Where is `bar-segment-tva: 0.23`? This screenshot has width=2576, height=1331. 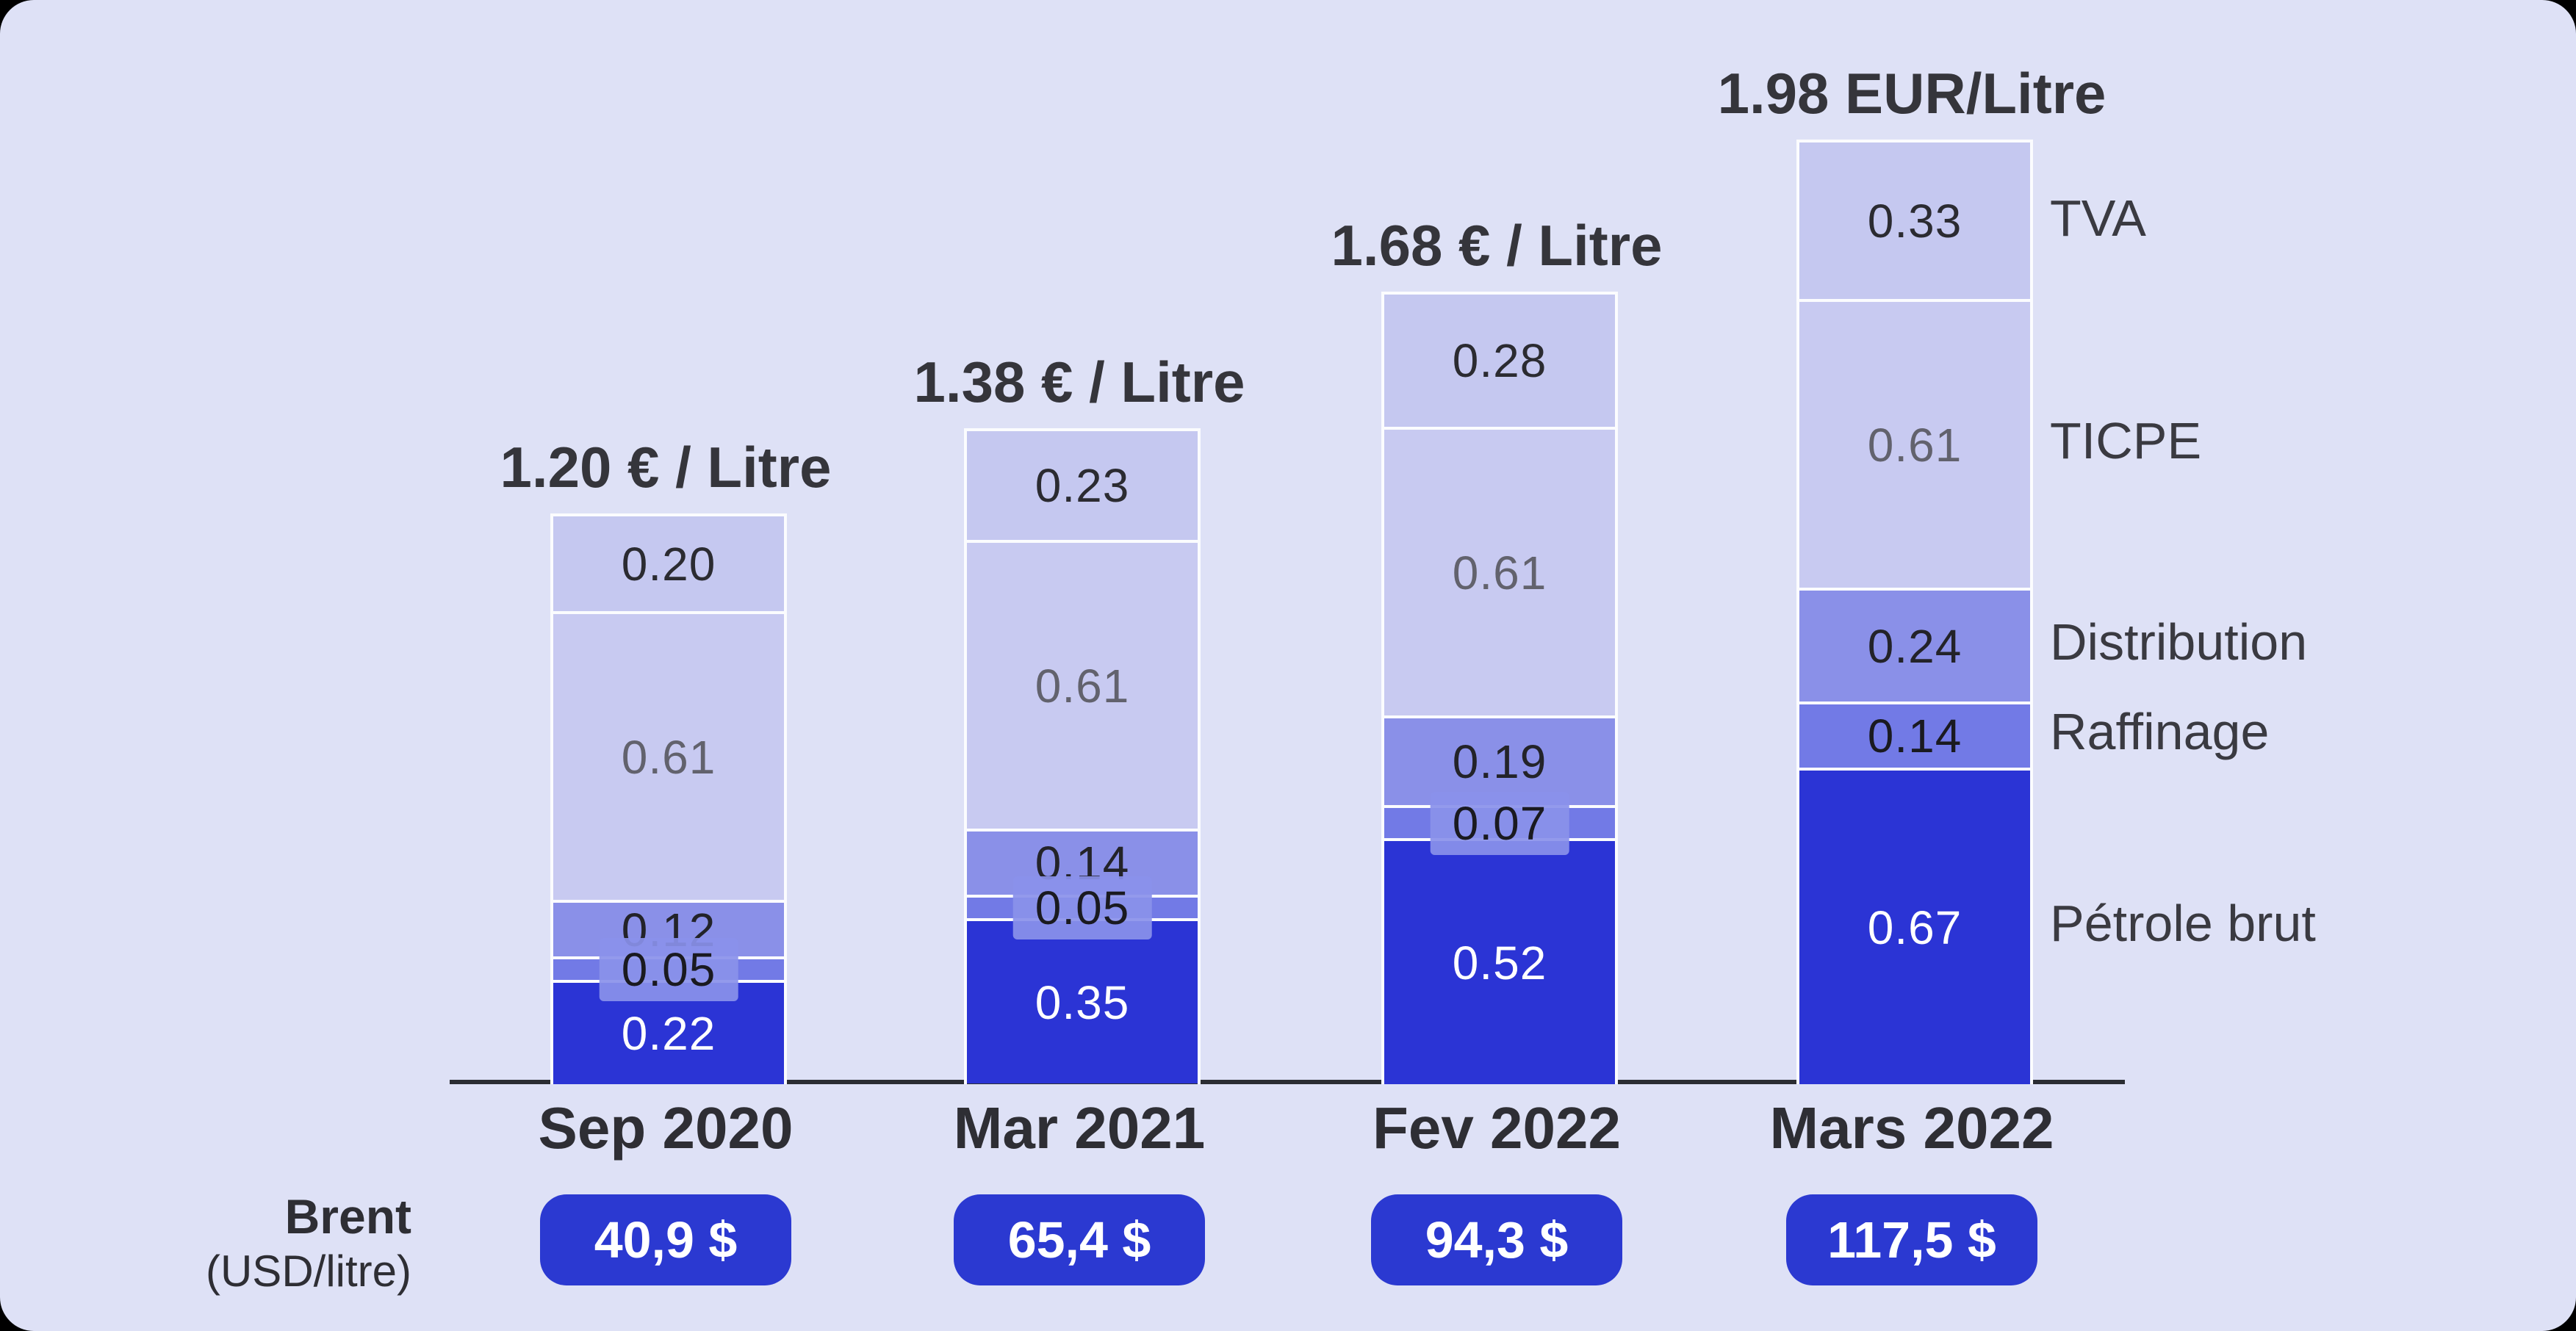
bar-segment-tva: 0.23 is located at coordinates (1082, 485).